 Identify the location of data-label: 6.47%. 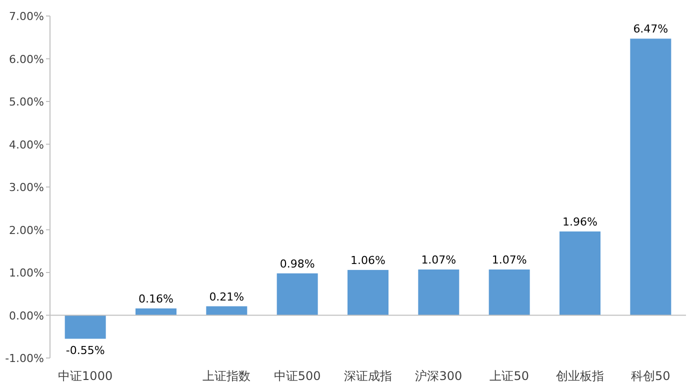
(650, 29).